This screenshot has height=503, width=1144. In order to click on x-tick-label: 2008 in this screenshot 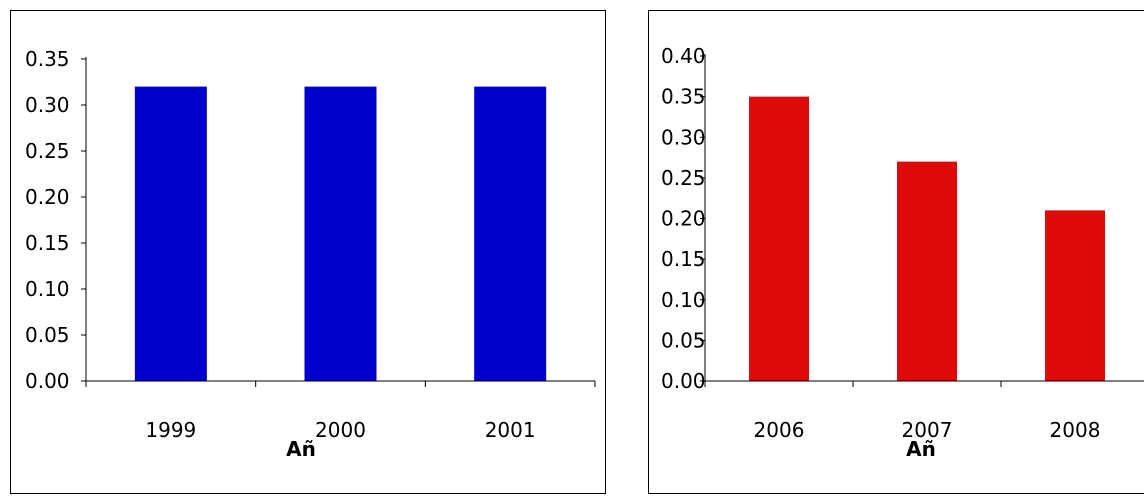, I will do `click(1075, 430)`.